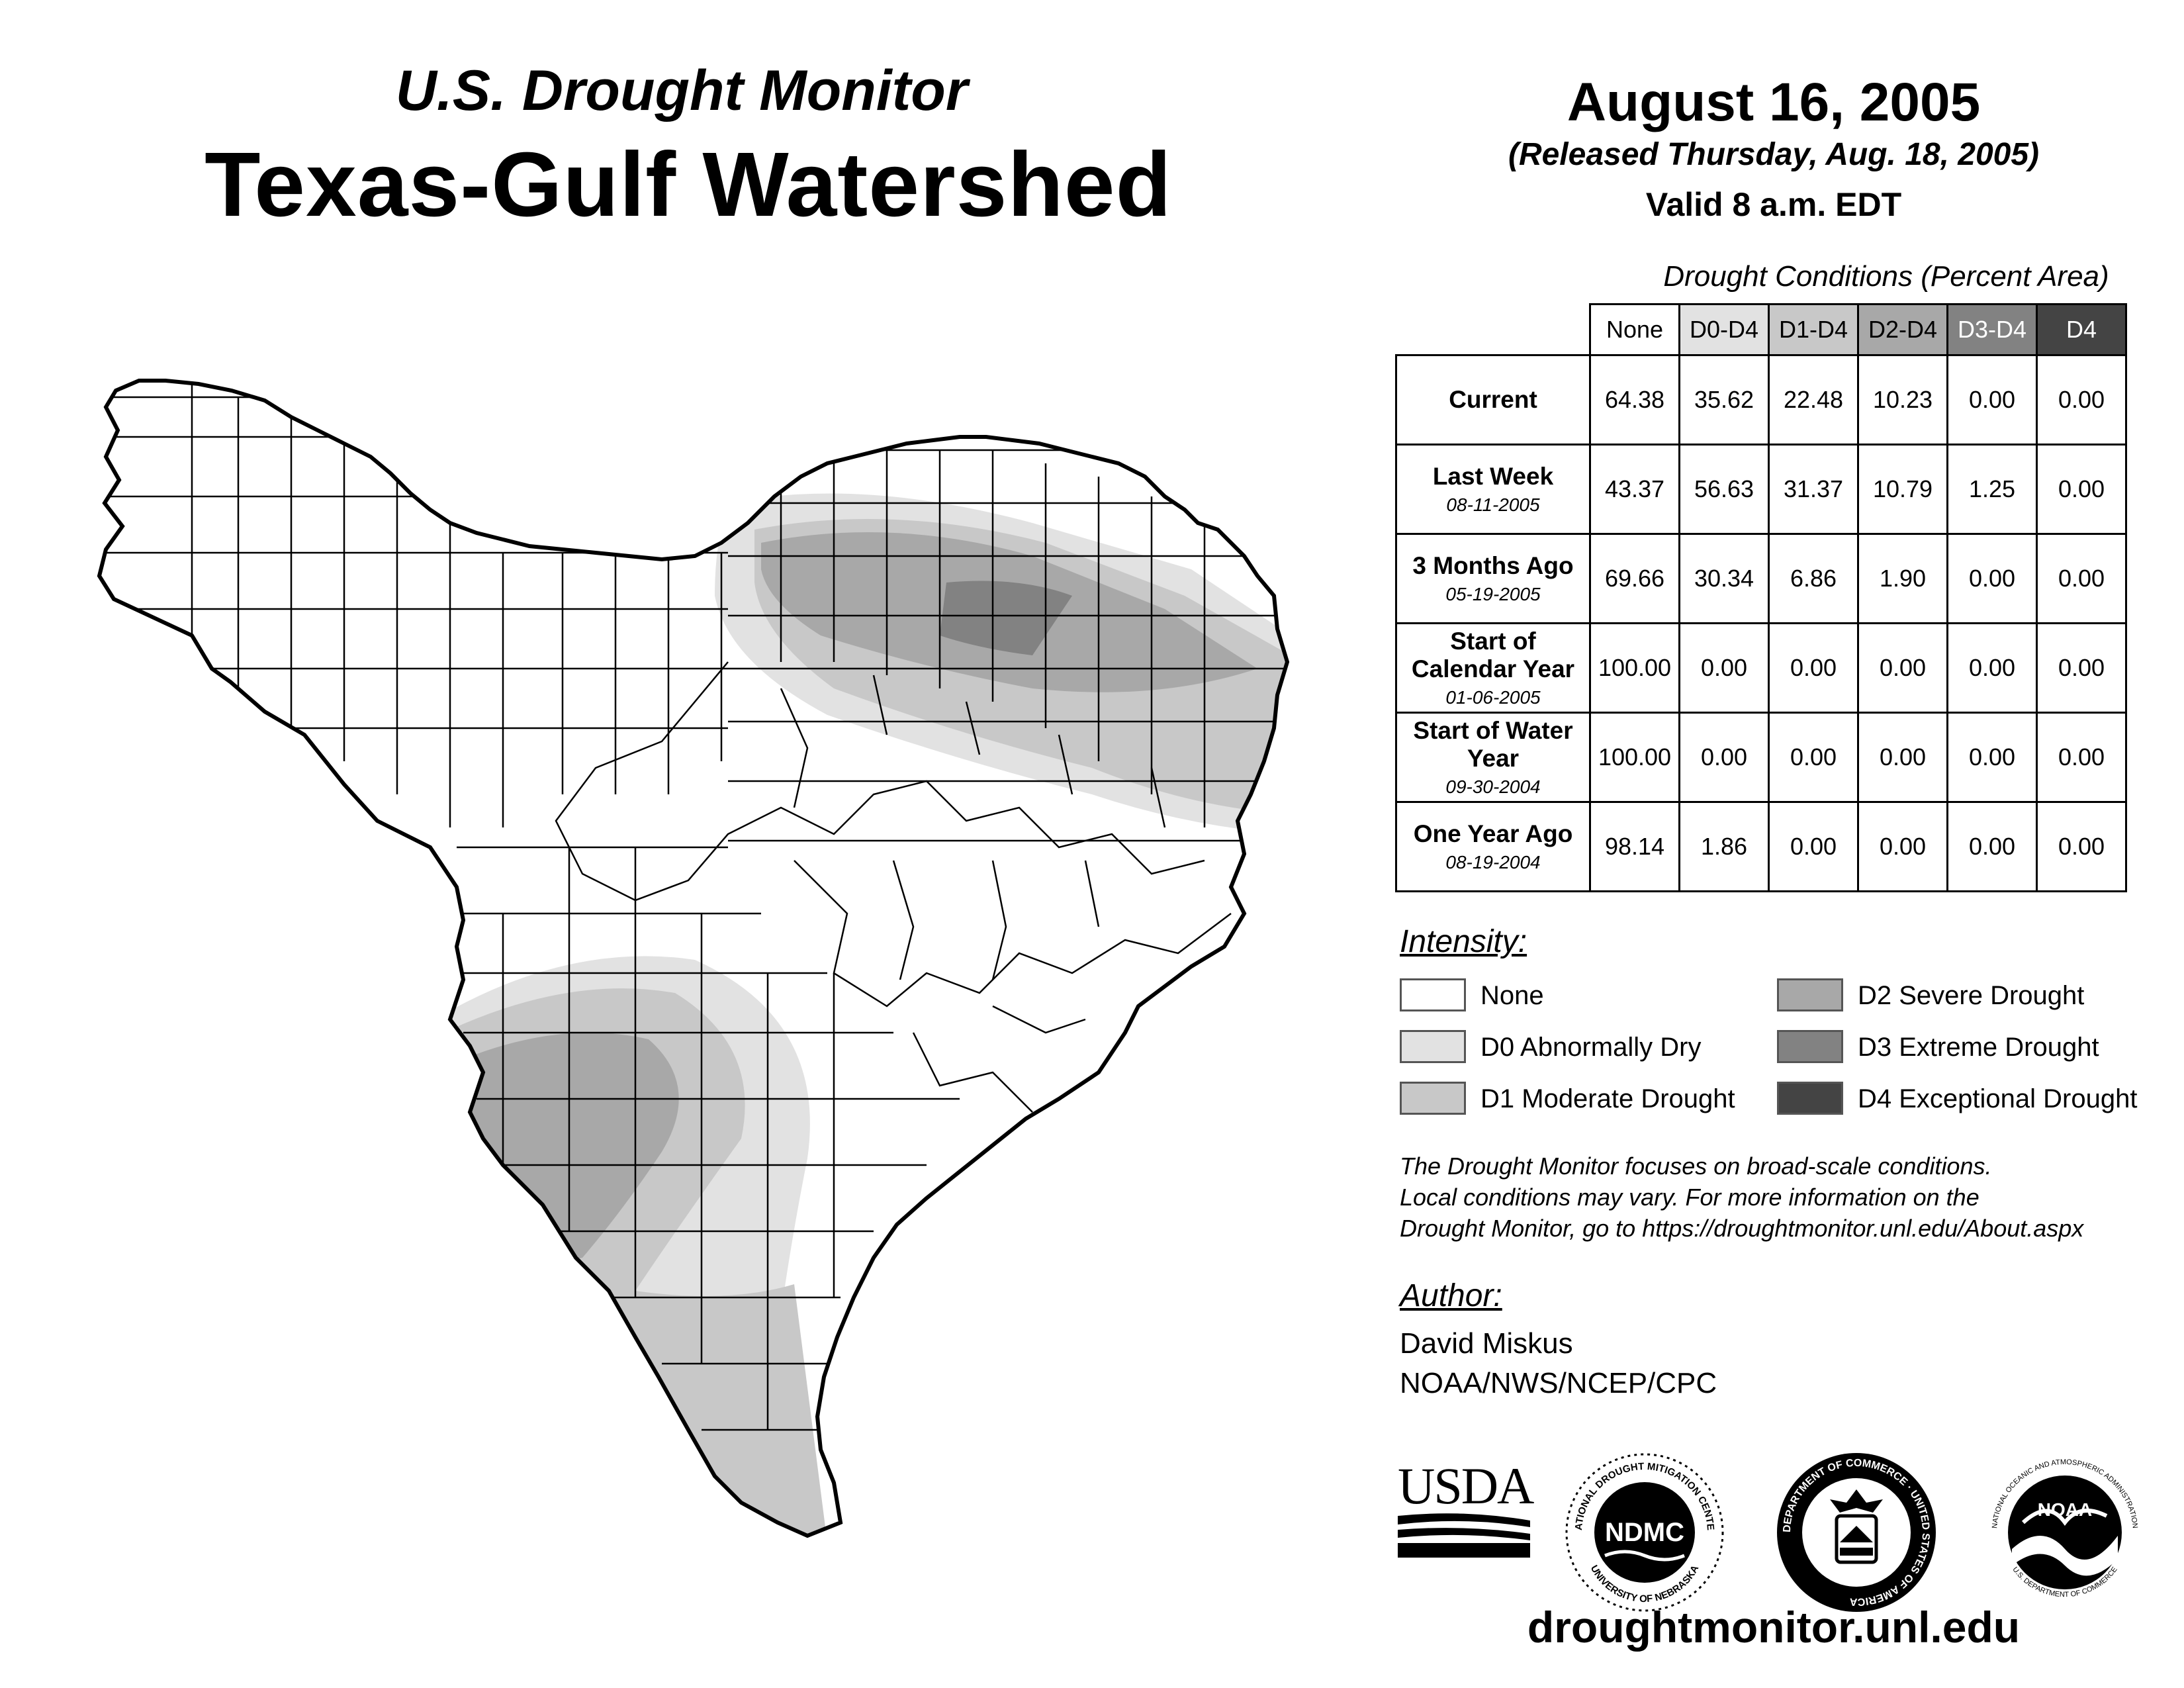 The image size is (2184, 1688). I want to click on legend-label: None, so click(1512, 995).